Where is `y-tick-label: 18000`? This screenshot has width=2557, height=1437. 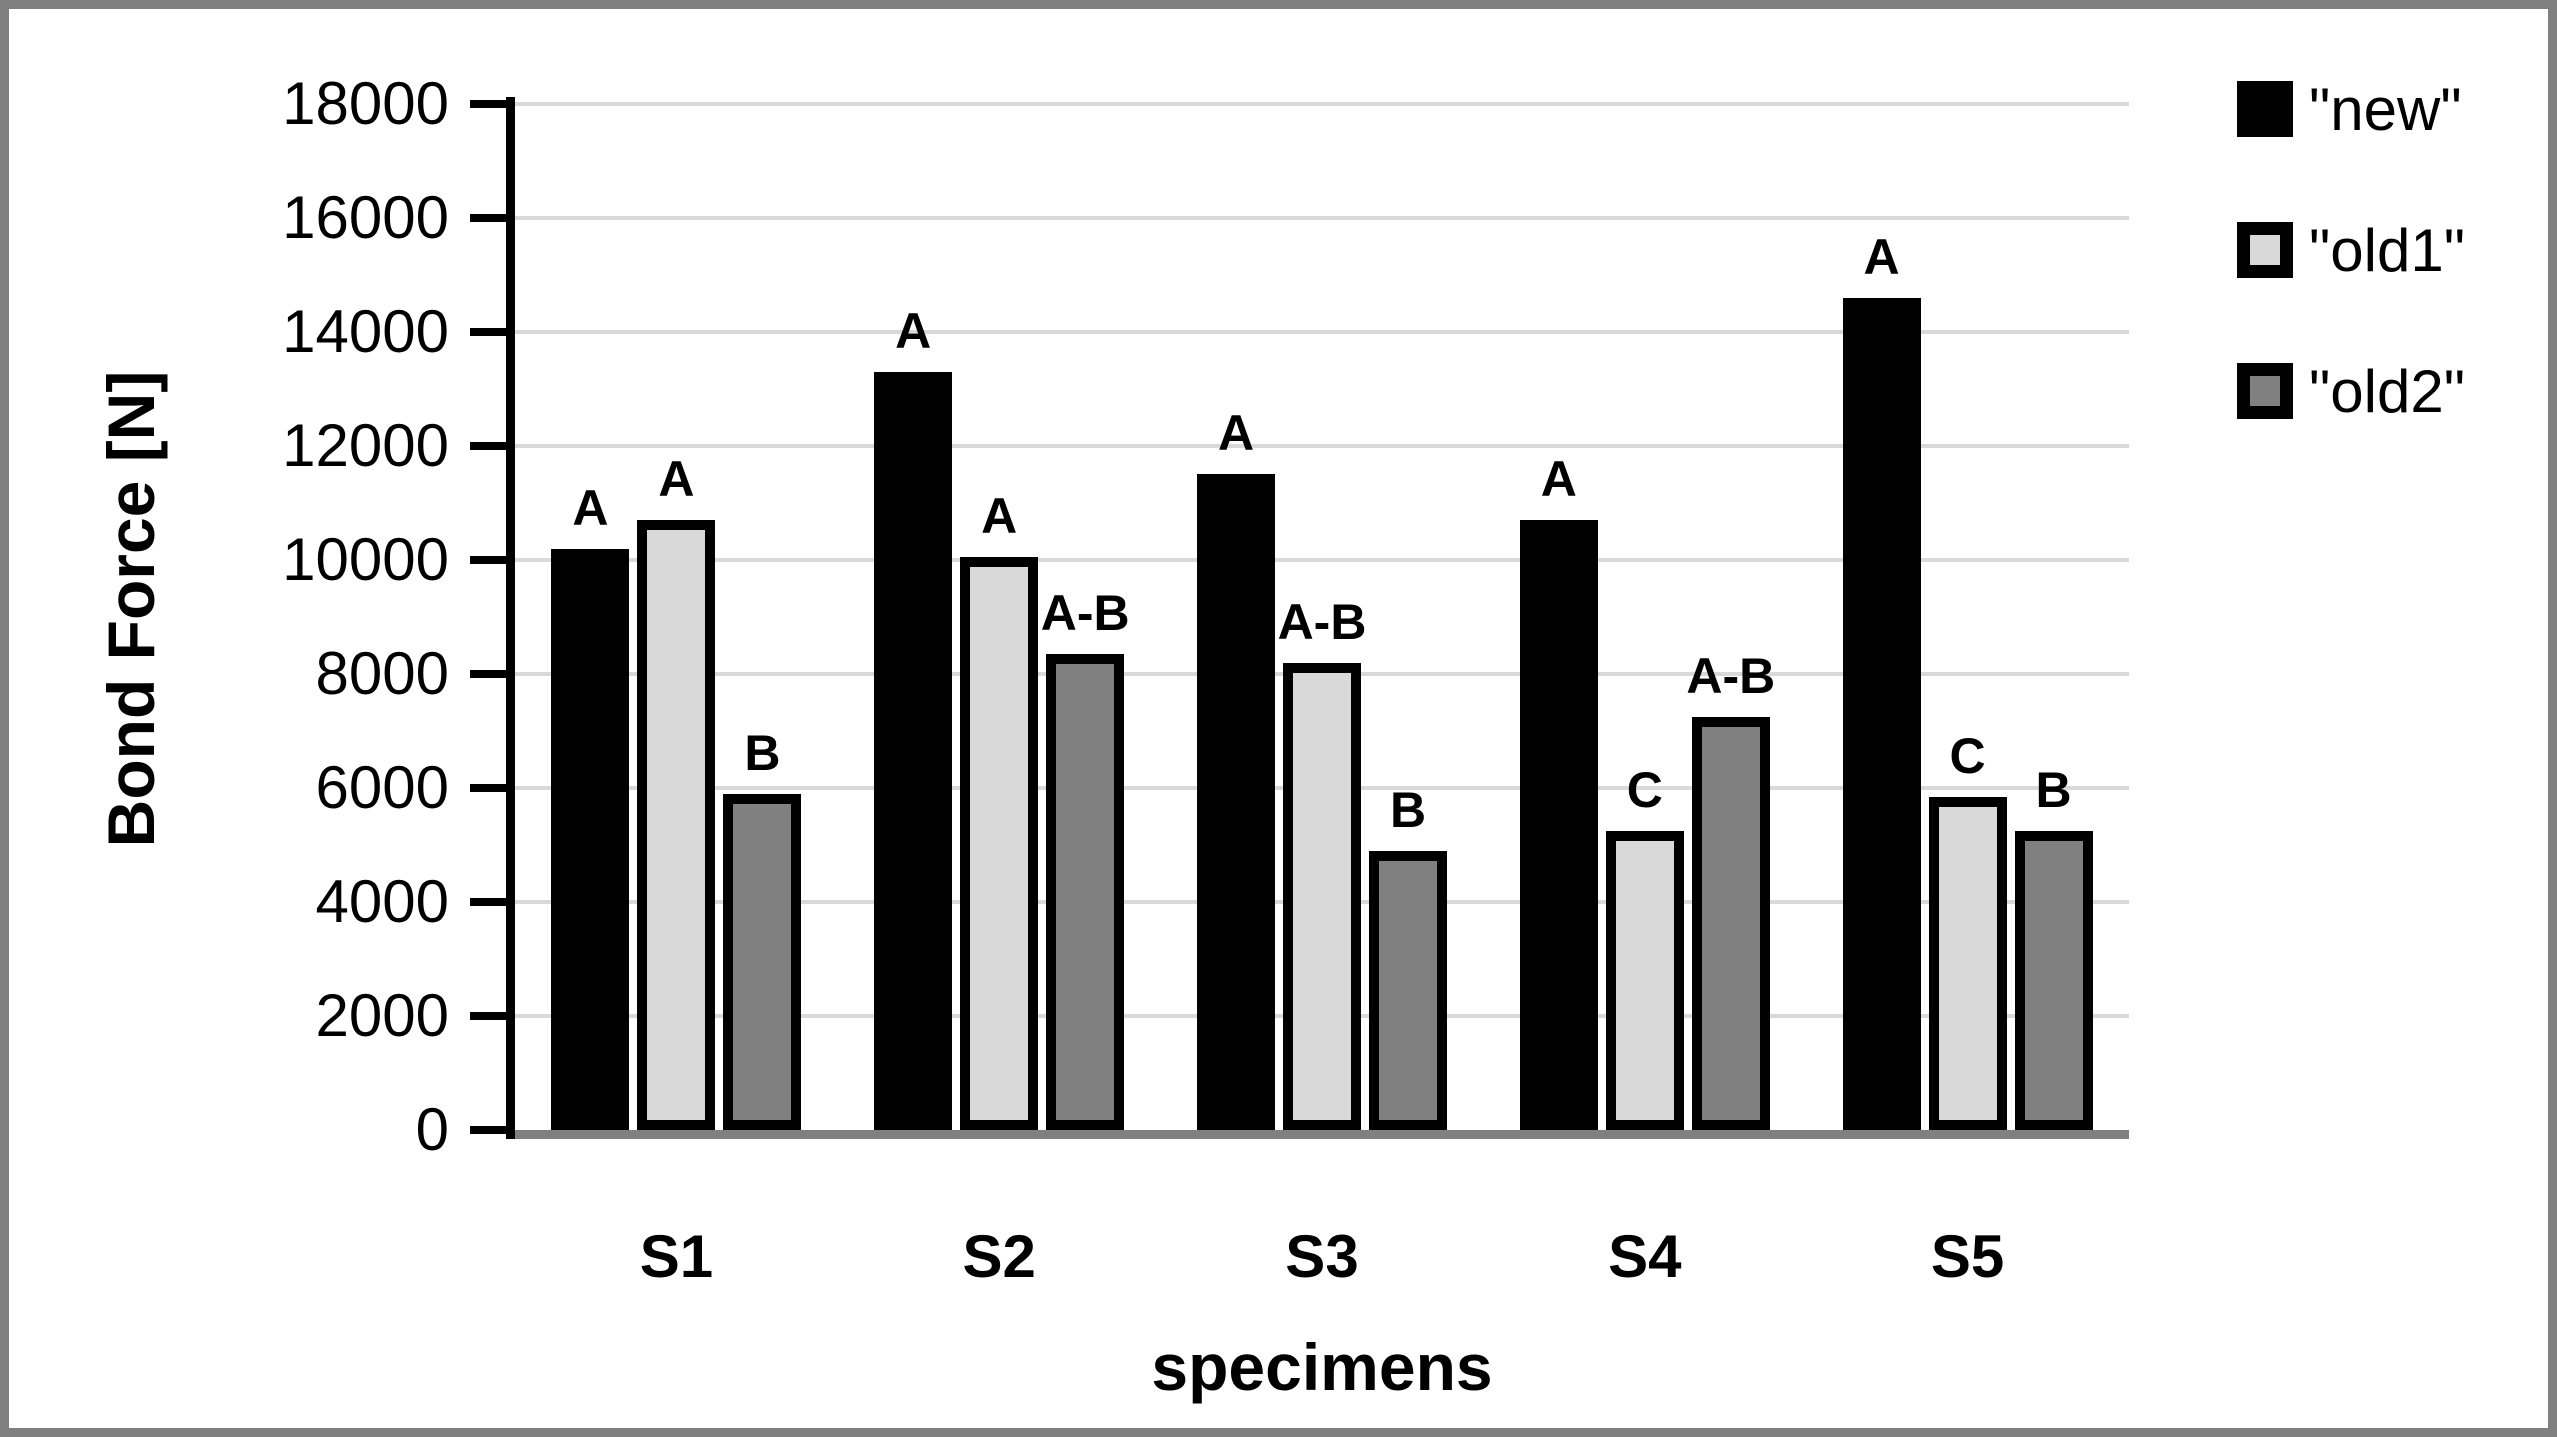 y-tick-label: 18000 is located at coordinates (365, 103).